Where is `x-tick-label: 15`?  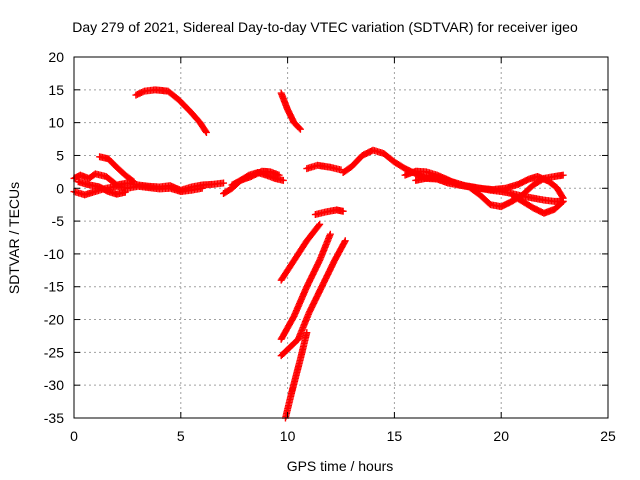 x-tick-label: 15 is located at coordinates (395, 436).